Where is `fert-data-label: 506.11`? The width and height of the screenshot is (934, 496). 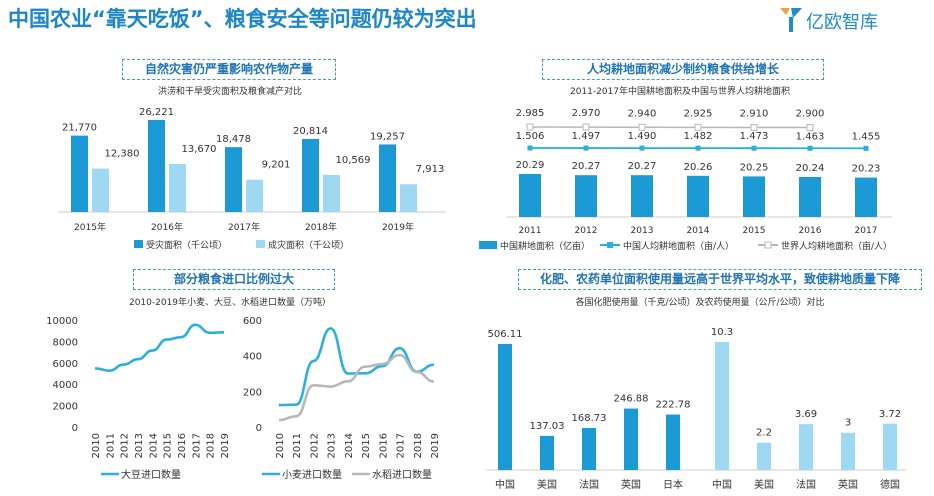
fert-data-label: 506.11 is located at coordinates (505, 334).